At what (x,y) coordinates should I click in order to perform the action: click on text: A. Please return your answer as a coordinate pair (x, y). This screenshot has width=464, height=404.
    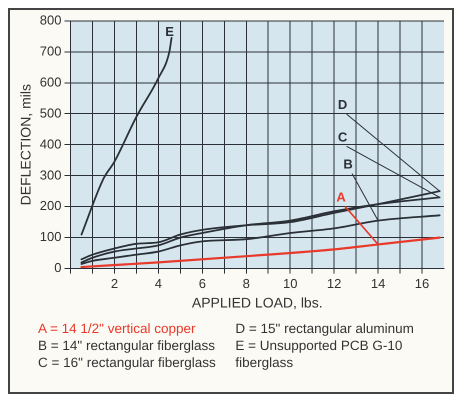
    Looking at the image, I should click on (341, 197).